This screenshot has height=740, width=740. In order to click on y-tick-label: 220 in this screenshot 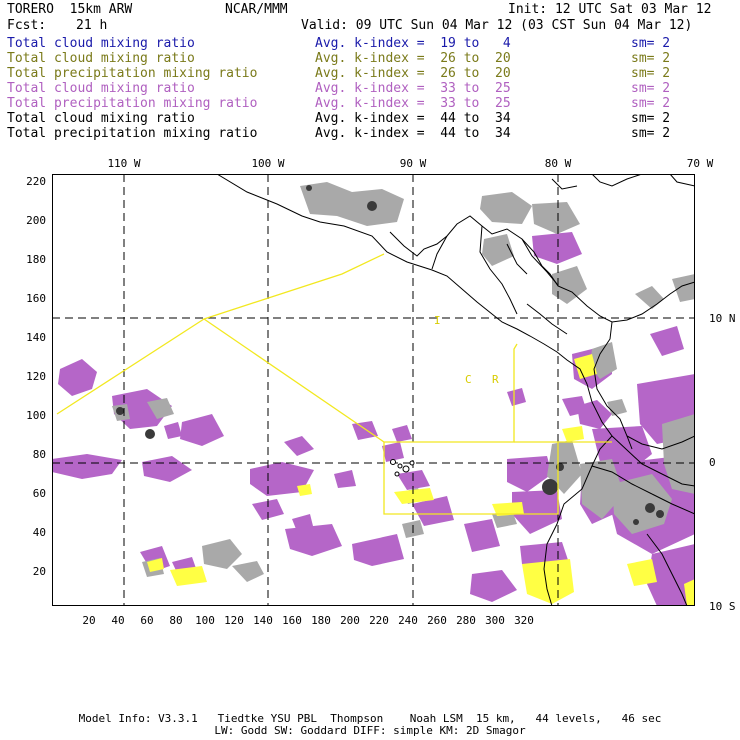, I will do `click(36, 181)`.